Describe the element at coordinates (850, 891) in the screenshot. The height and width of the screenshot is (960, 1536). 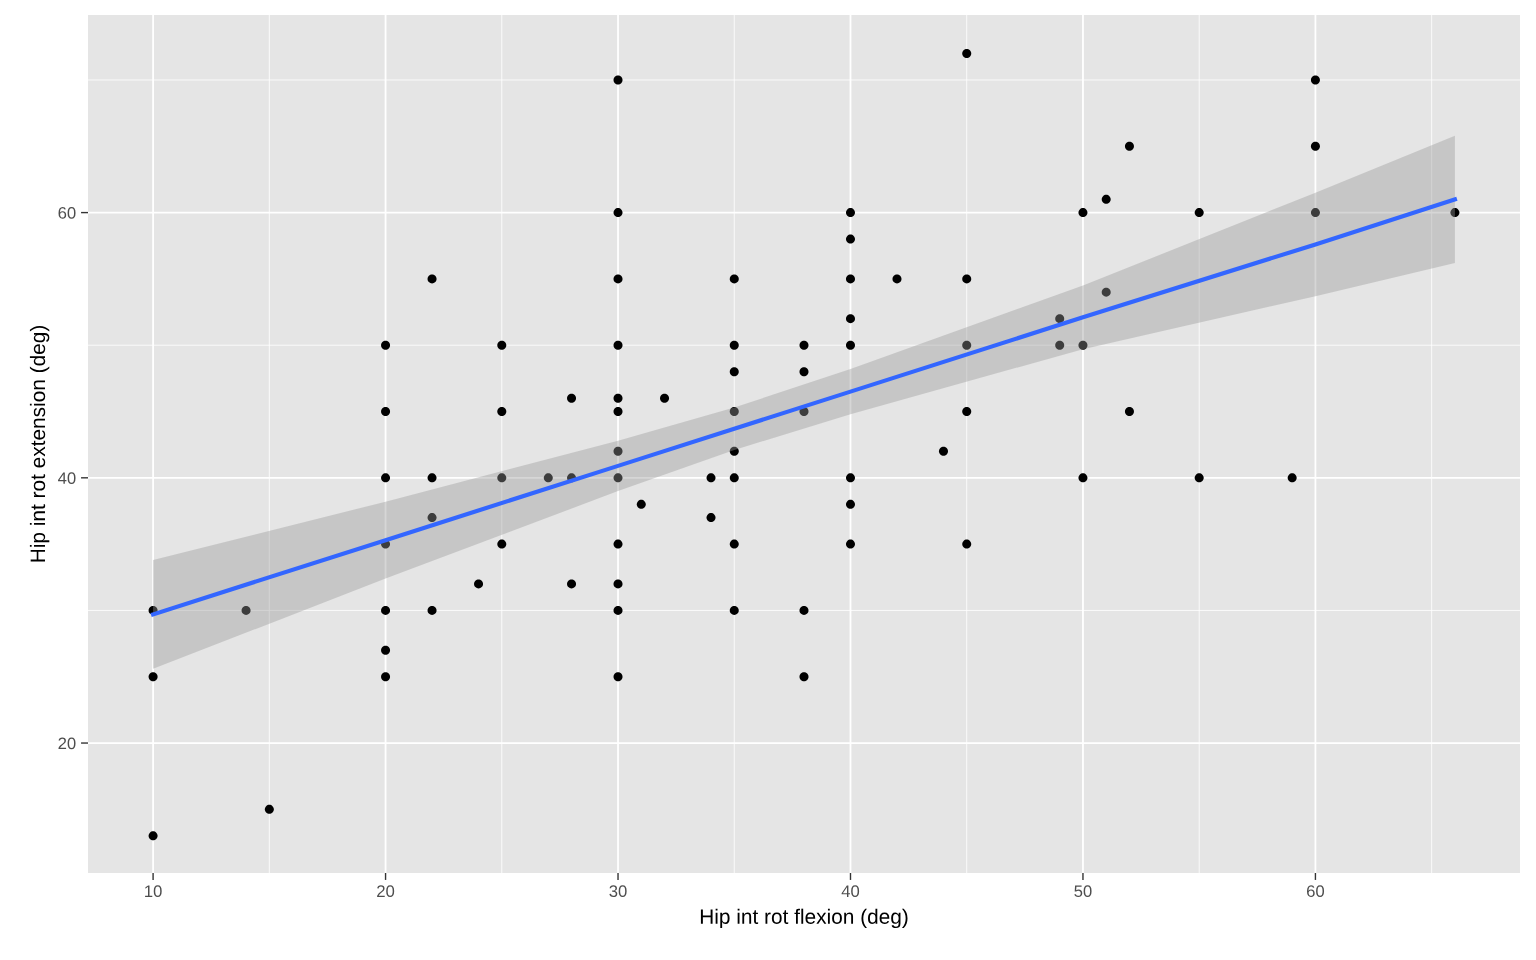
I see `x-tick-label: 40` at that location.